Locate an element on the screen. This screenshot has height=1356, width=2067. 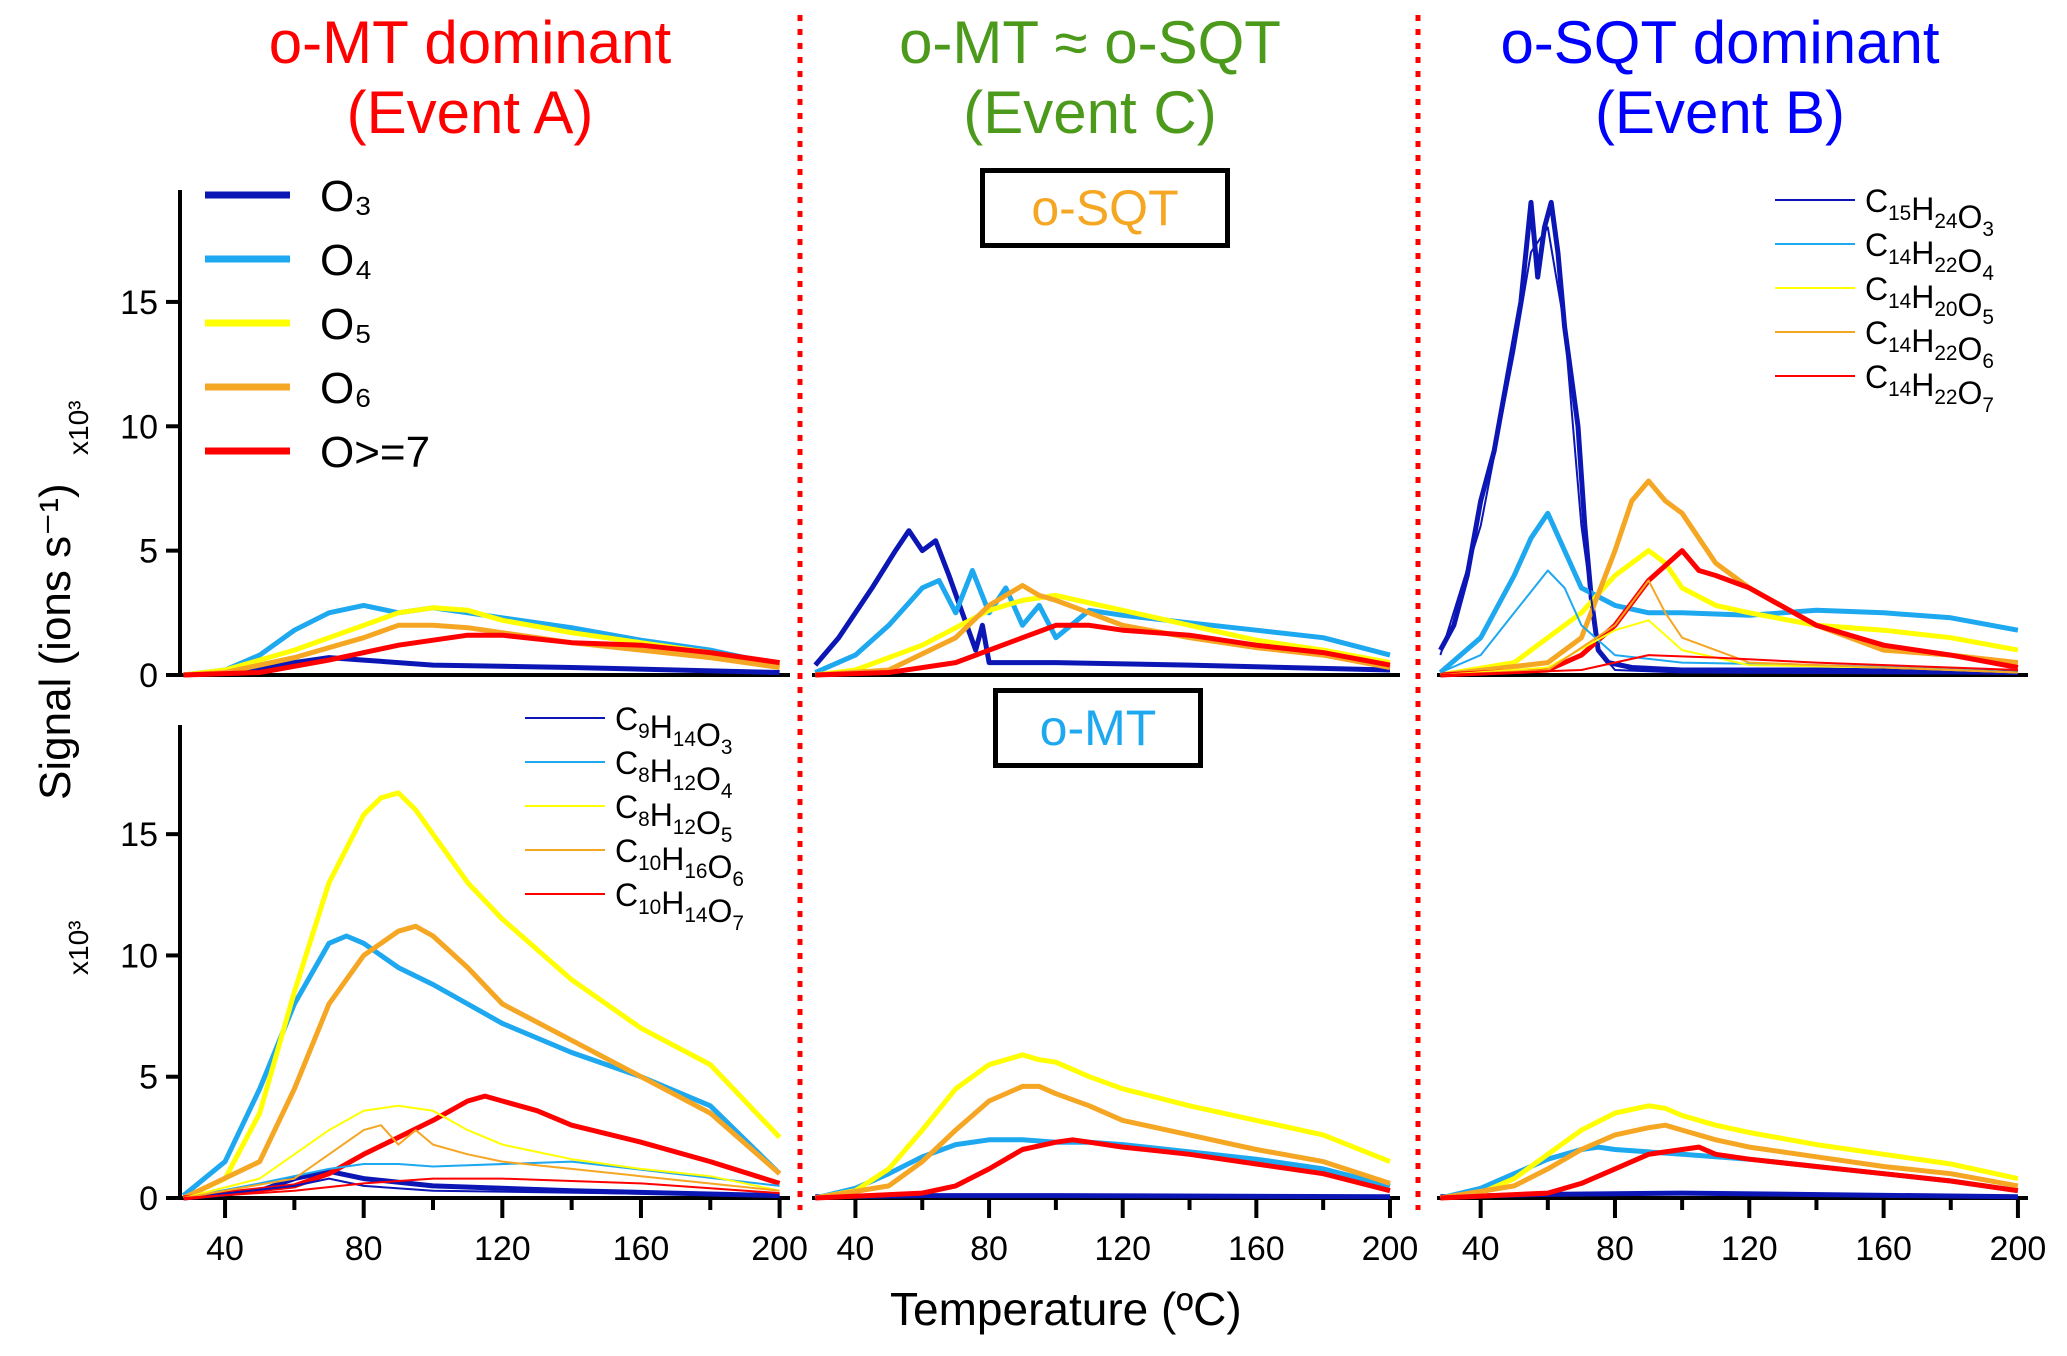
legend-label: O₅ is located at coordinates (346, 324).